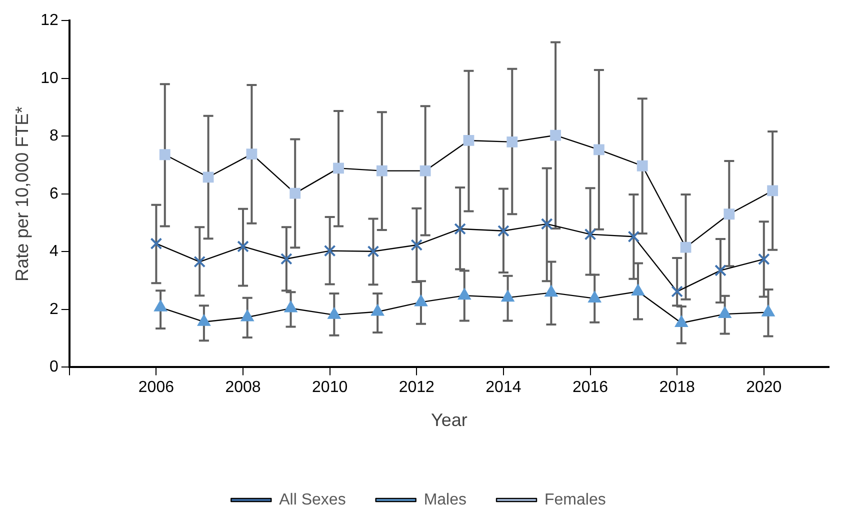 This screenshot has width=847, height=526. Describe the element at coordinates (49, 78) in the screenshot. I see `y-tick-label: 10` at that location.